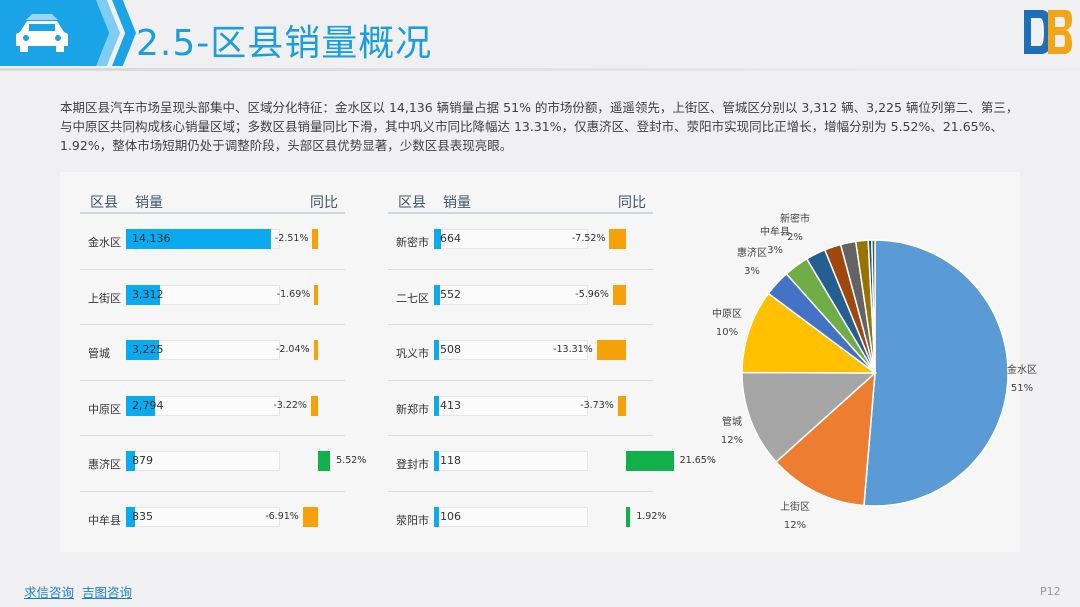 This screenshot has width=1080, height=607. What do you see at coordinates (1050, 591) in the screenshot?
I see `page-number: P12` at bounding box center [1050, 591].